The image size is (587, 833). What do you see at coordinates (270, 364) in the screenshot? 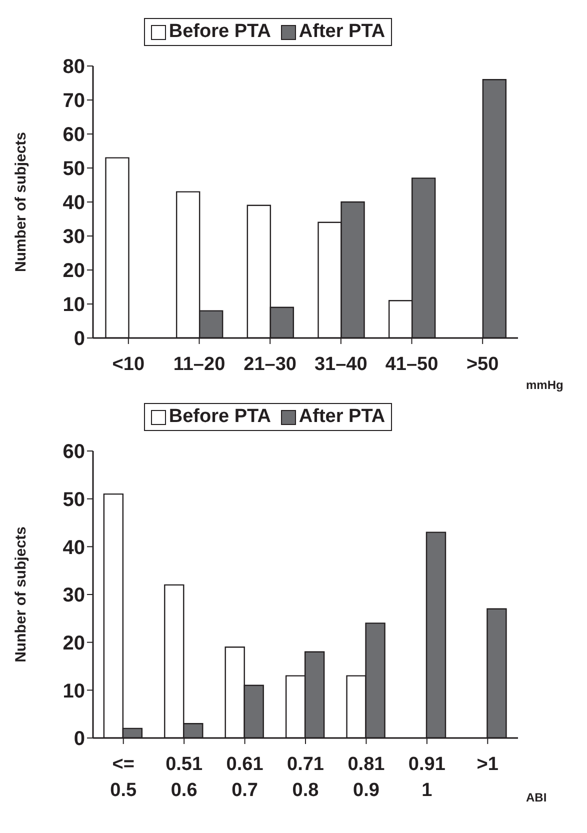
I see `x-tick-label: 21–30` at bounding box center [270, 364].